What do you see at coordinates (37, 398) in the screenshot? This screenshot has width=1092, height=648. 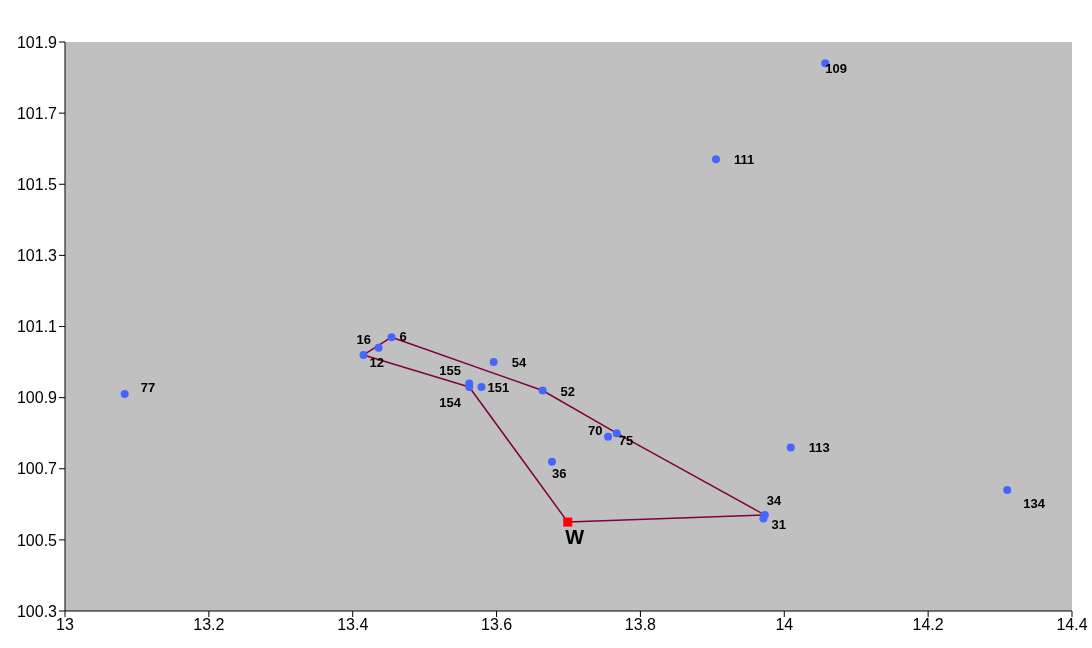 I see `y-tick-label: 100.9` at bounding box center [37, 398].